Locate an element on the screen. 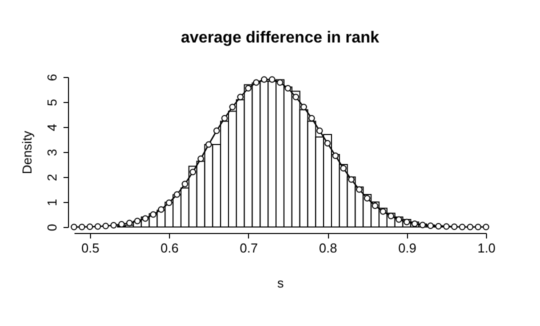  x-axis-title: s is located at coordinates (280, 283).